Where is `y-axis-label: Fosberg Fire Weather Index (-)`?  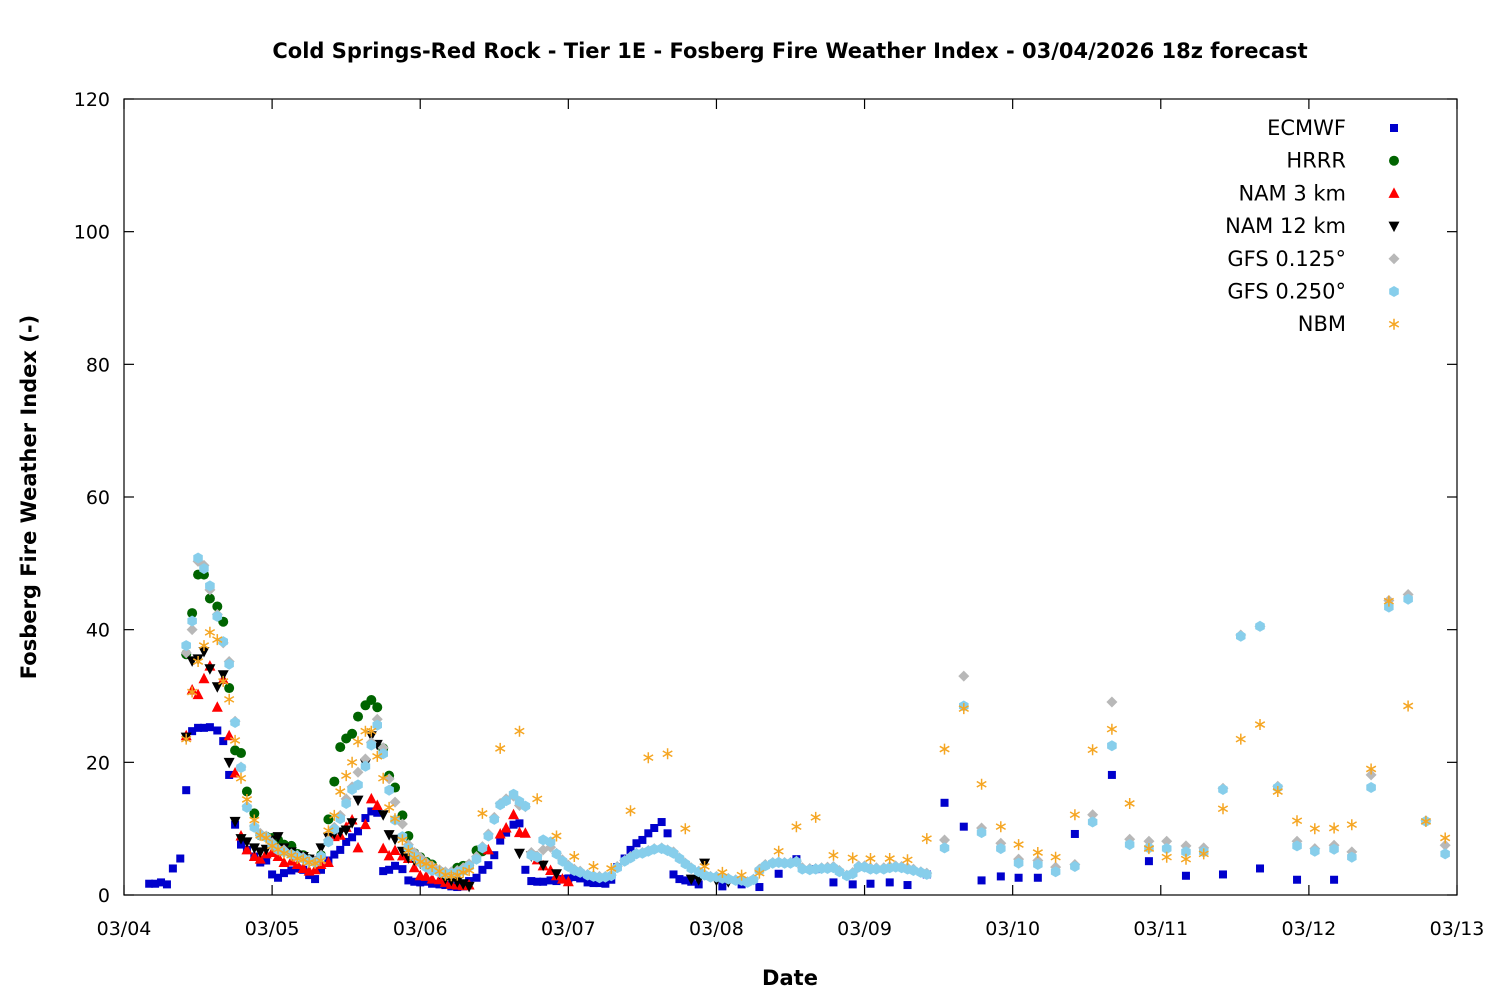
y-axis-label: Fosberg Fire Weather Index (-) is located at coordinates (29, 497).